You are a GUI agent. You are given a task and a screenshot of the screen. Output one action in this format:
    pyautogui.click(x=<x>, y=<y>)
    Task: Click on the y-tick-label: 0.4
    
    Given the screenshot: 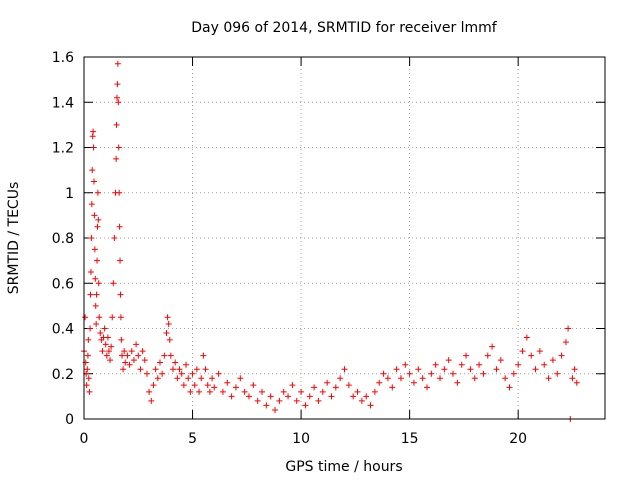 What is the action you would take?
    pyautogui.click(x=63, y=330)
    